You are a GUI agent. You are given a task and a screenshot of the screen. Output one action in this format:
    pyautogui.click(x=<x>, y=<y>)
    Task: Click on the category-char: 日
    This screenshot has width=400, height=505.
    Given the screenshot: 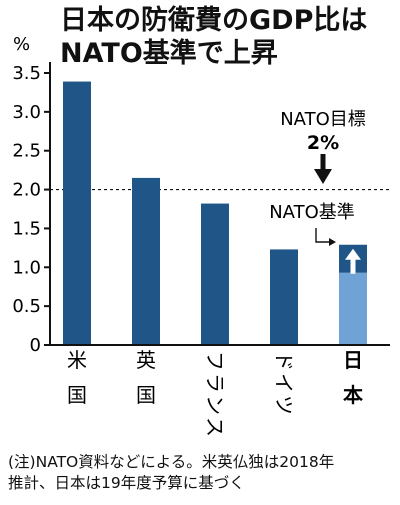 What is the action you would take?
    pyautogui.click(x=353, y=360)
    